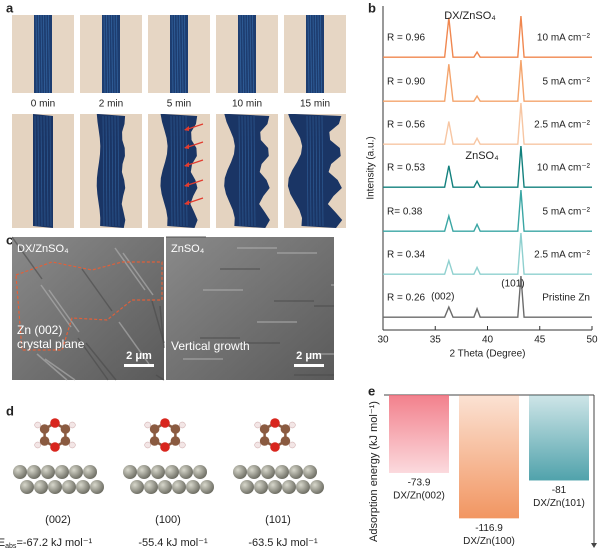 The width and height of the screenshot is (600, 552). I want to click on energy-value: -55.4, so click(150, 543).